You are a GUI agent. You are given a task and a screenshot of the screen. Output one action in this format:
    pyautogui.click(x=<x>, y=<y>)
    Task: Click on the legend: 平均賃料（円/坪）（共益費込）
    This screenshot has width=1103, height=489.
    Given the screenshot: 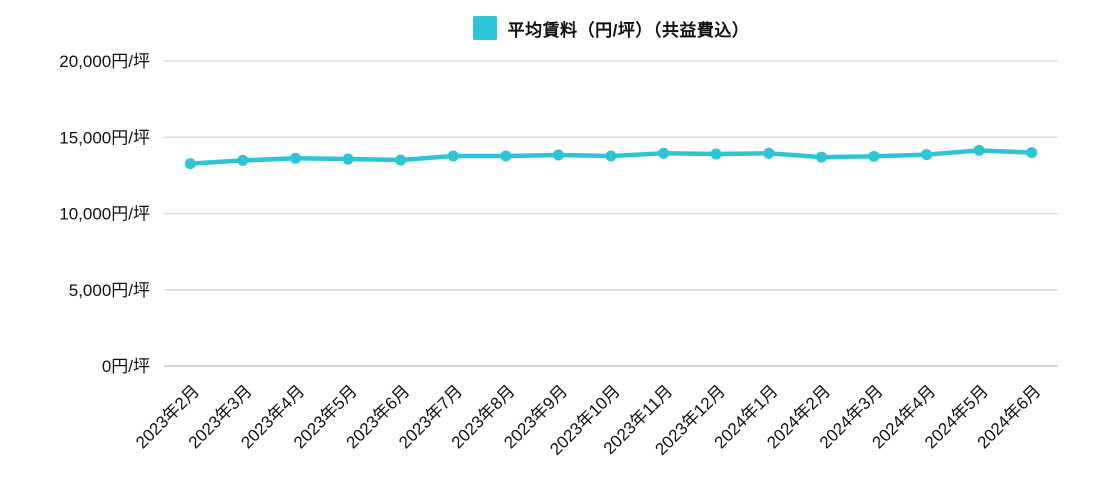 What is the action you would take?
    pyautogui.click(x=611, y=28)
    